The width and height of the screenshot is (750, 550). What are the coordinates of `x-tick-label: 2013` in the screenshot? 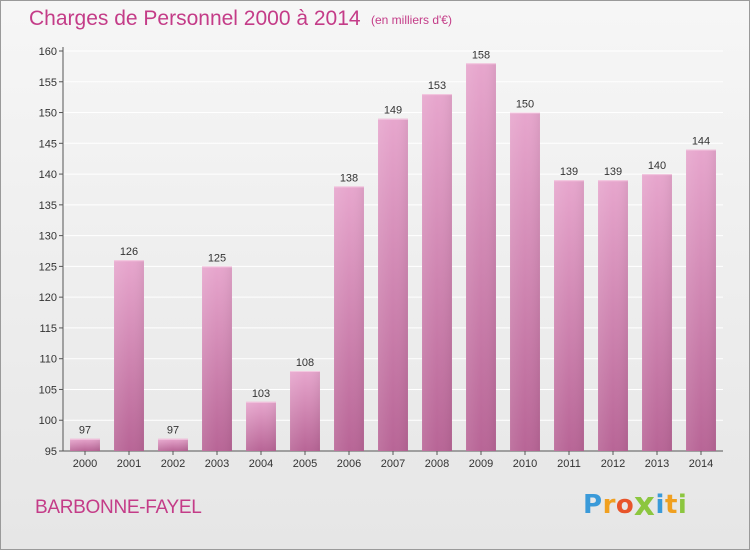 It's located at (657, 464).